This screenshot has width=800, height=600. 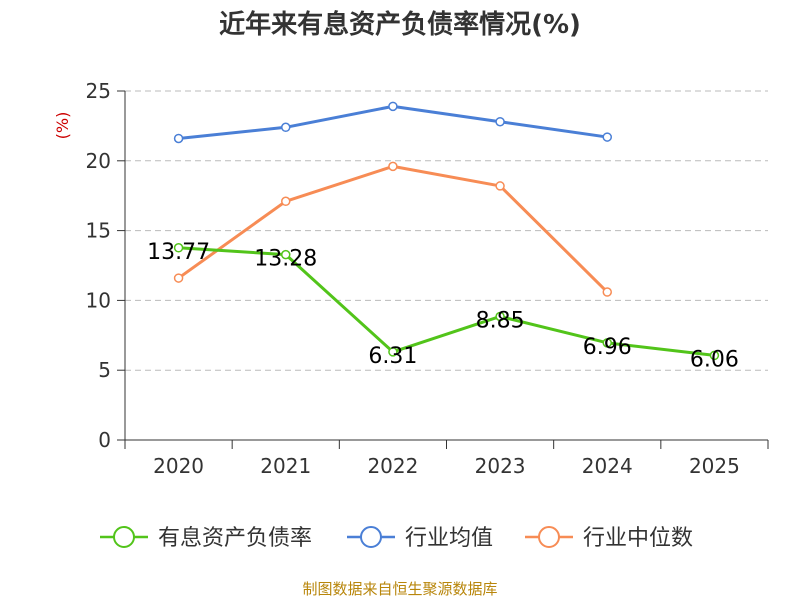 I want to click on y-axis-unit-label: (%), so click(x=62, y=126).